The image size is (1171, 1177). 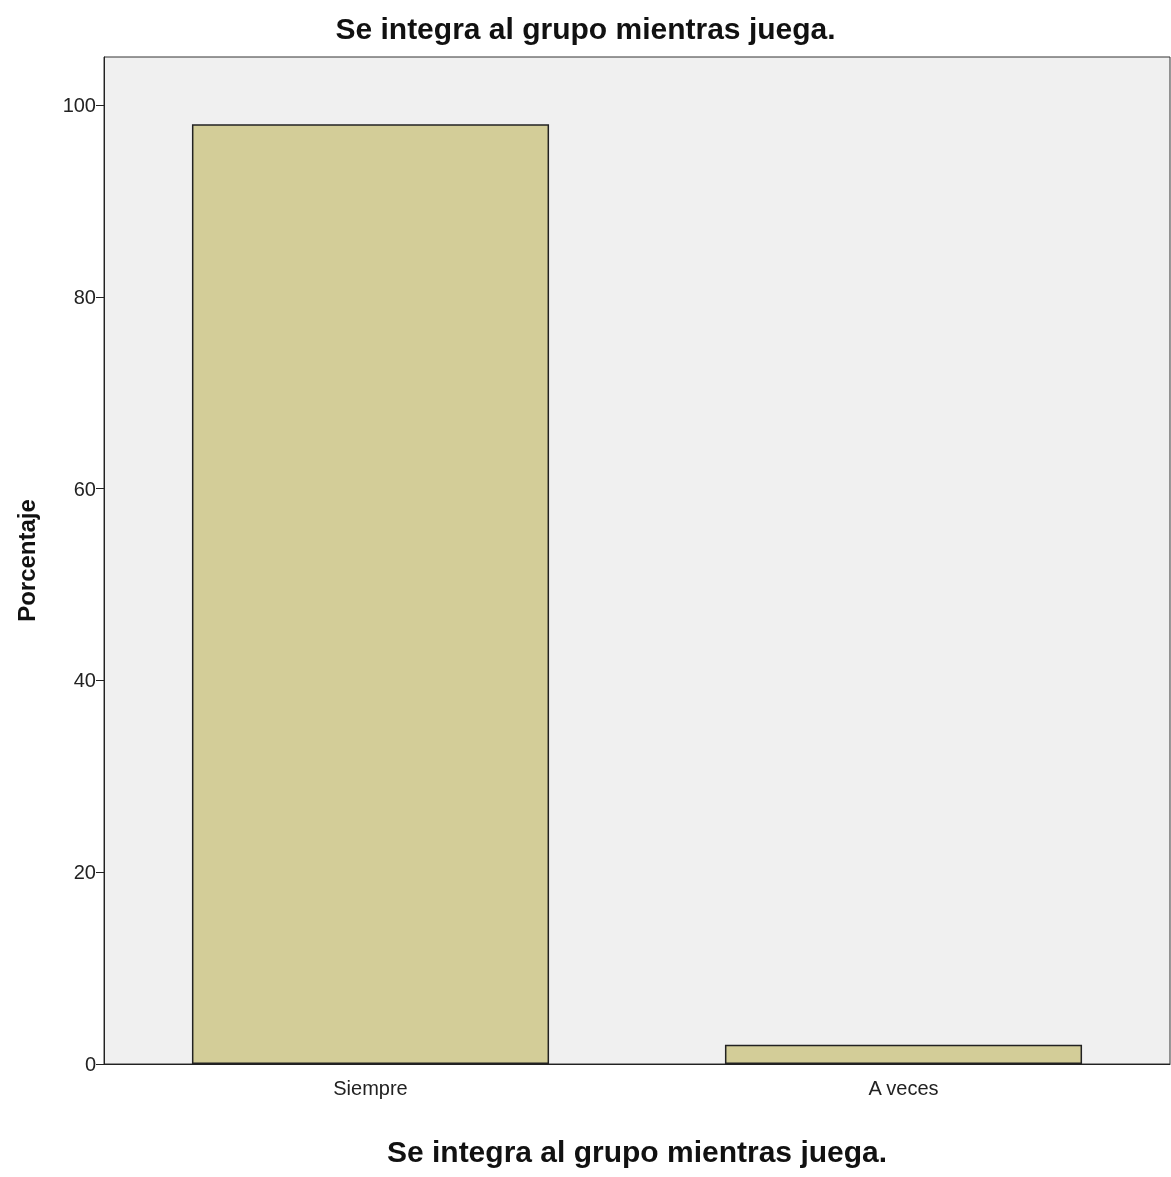 I want to click on y-tick-label: 0, so click(x=90, y=1064).